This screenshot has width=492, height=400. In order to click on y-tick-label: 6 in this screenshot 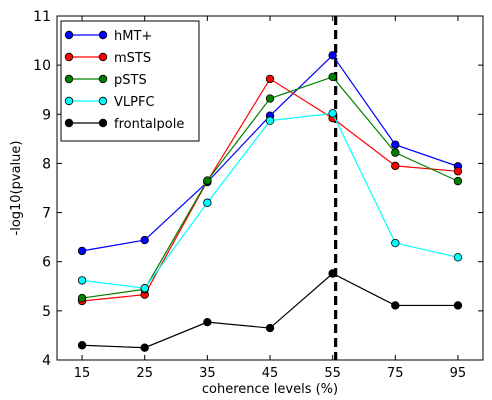, I will do `click(46, 263)`.